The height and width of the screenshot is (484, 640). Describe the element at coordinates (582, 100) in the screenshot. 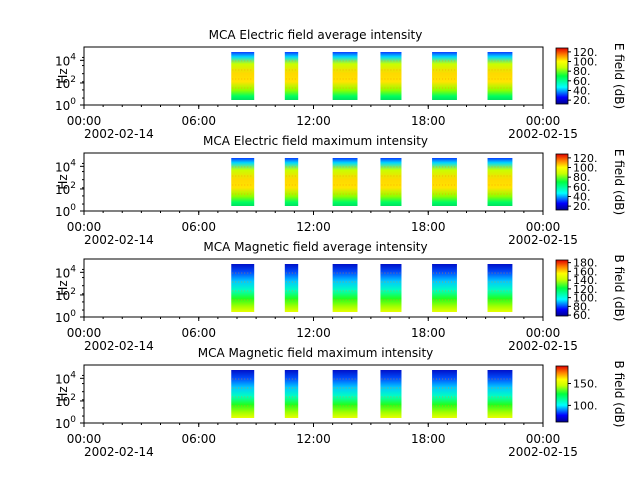

I see `colorbar-tick-label: 20.` at that location.